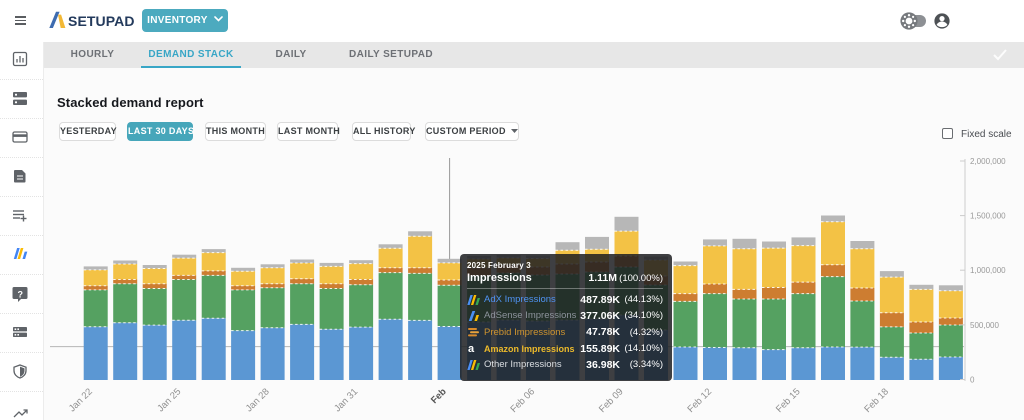 The image size is (1024, 420). I want to click on svg-text: 0, so click(972, 380).